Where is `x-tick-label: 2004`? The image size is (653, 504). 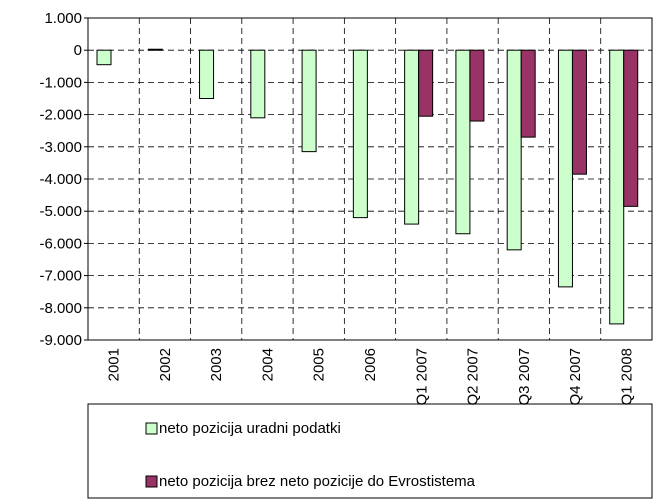
x-tick-label: 2004 is located at coordinates (267, 364).